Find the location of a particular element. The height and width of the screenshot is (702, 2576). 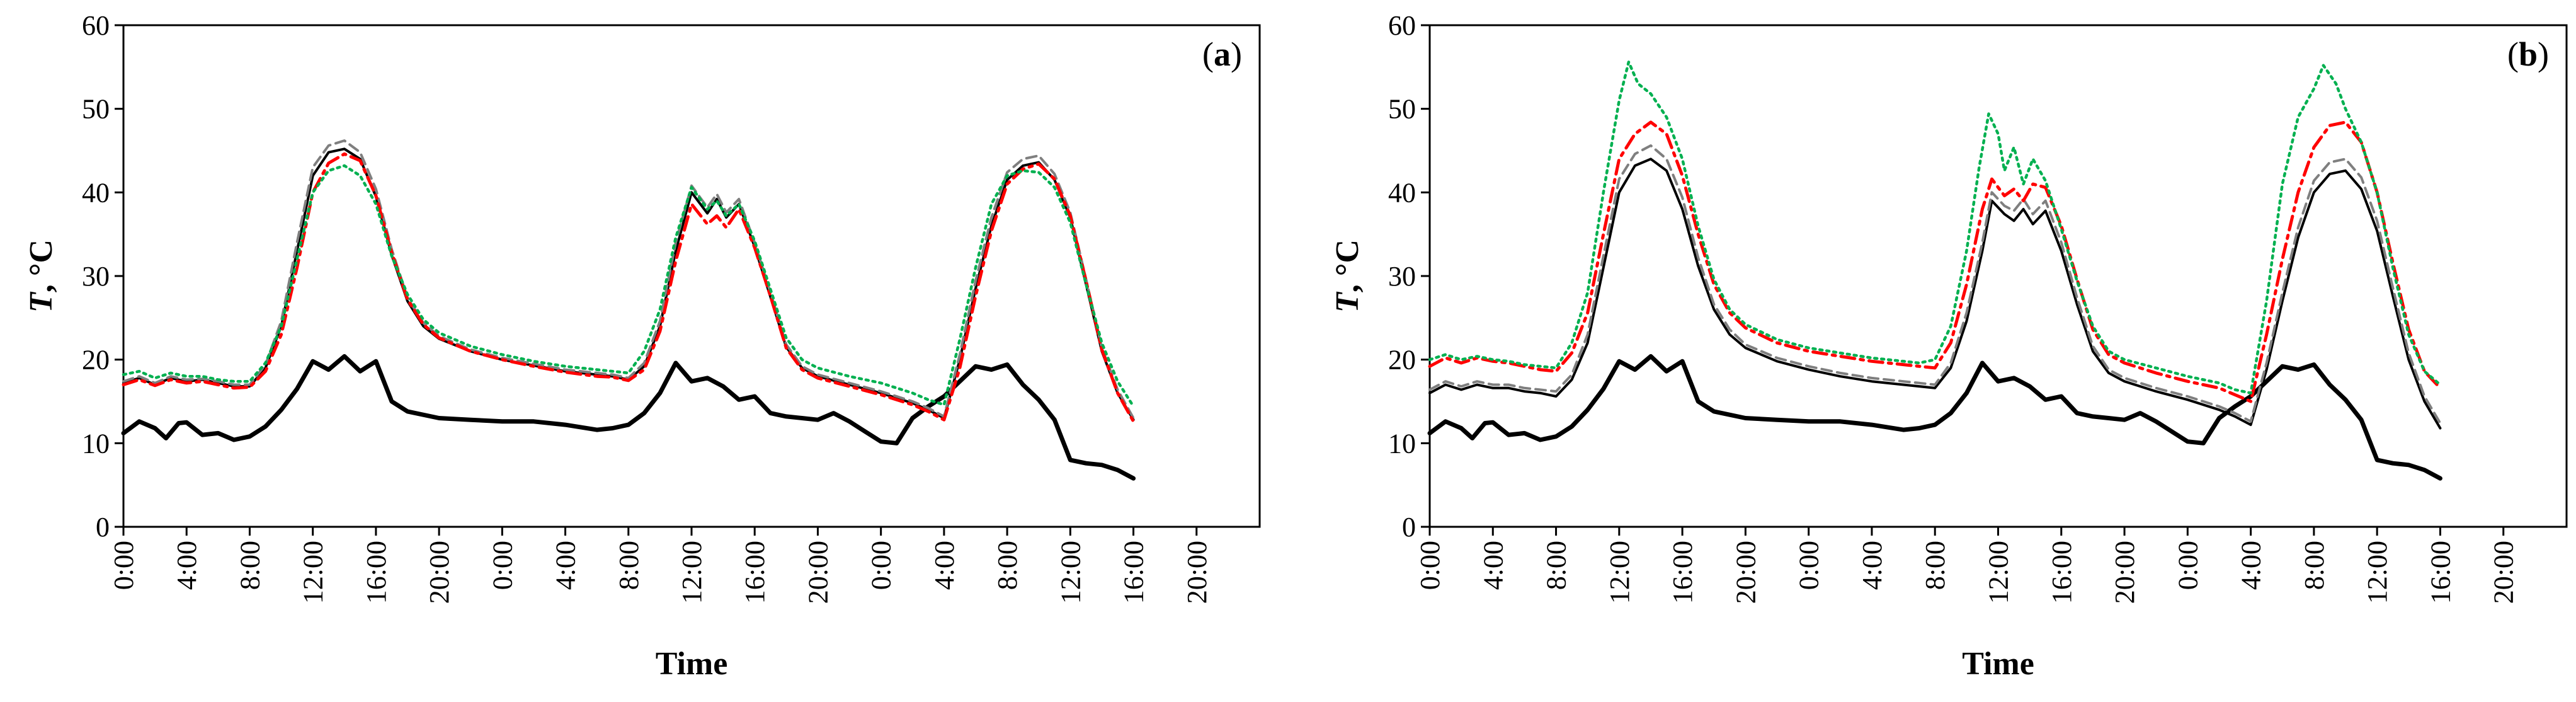

series-line-series-green is located at coordinates (628, 286).